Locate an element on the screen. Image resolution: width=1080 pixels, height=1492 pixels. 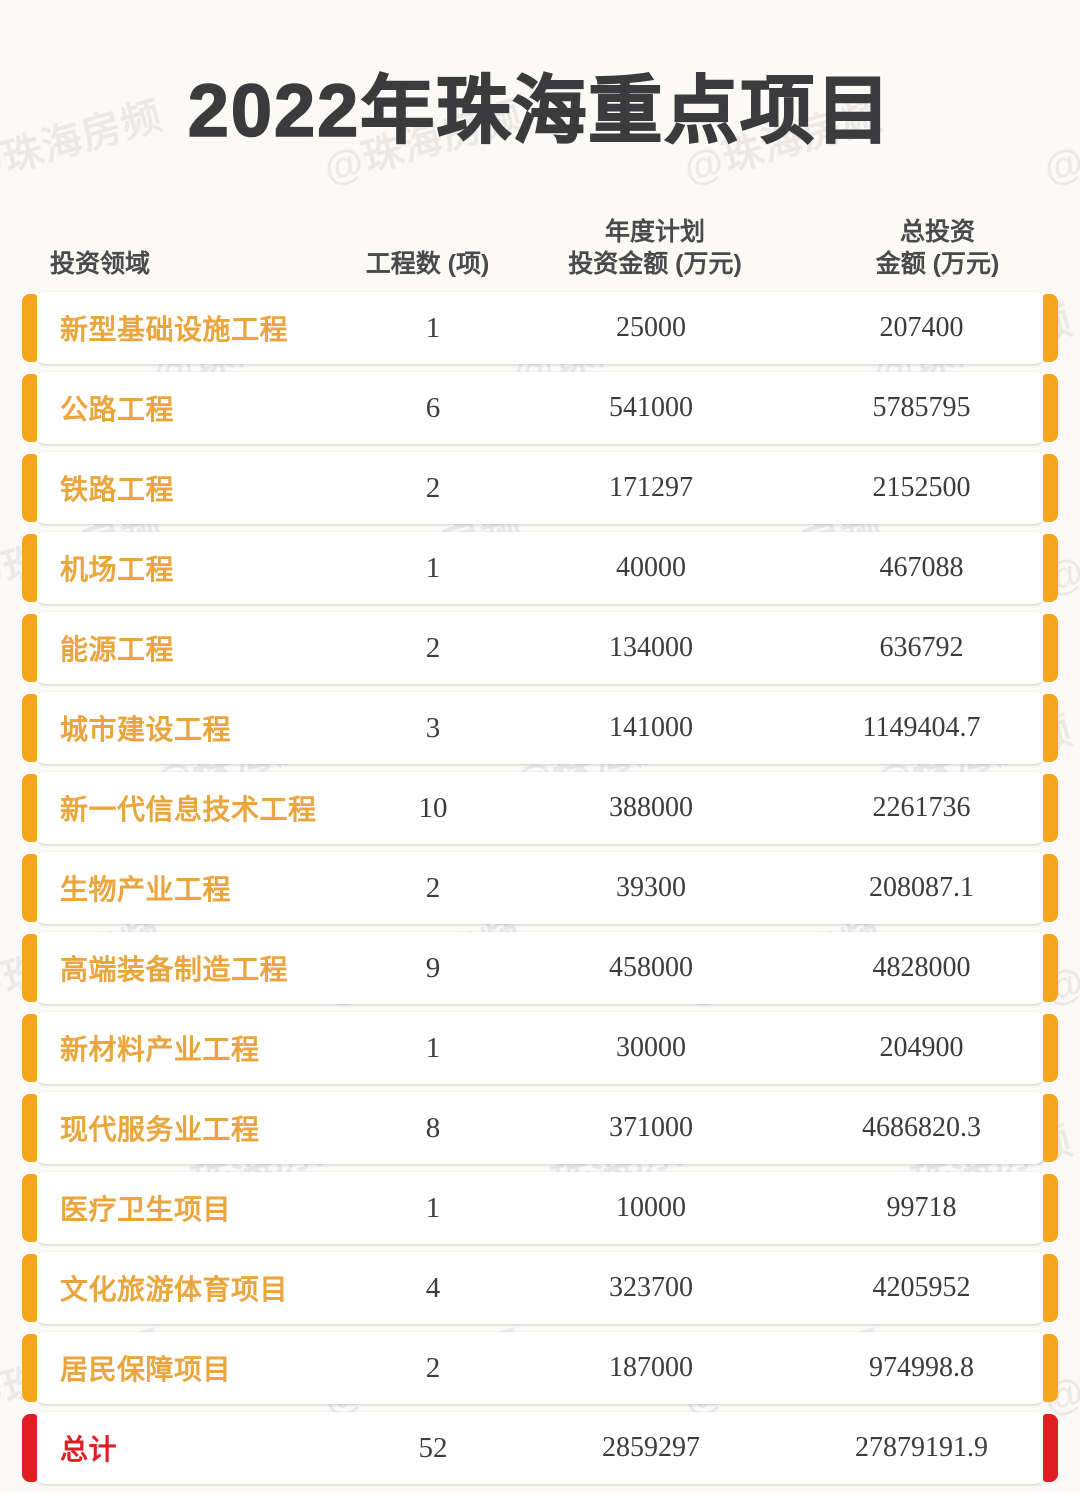
table-row: 现代服务业工程 8 371000 4686820.3 is located at coordinates (540, 1128).